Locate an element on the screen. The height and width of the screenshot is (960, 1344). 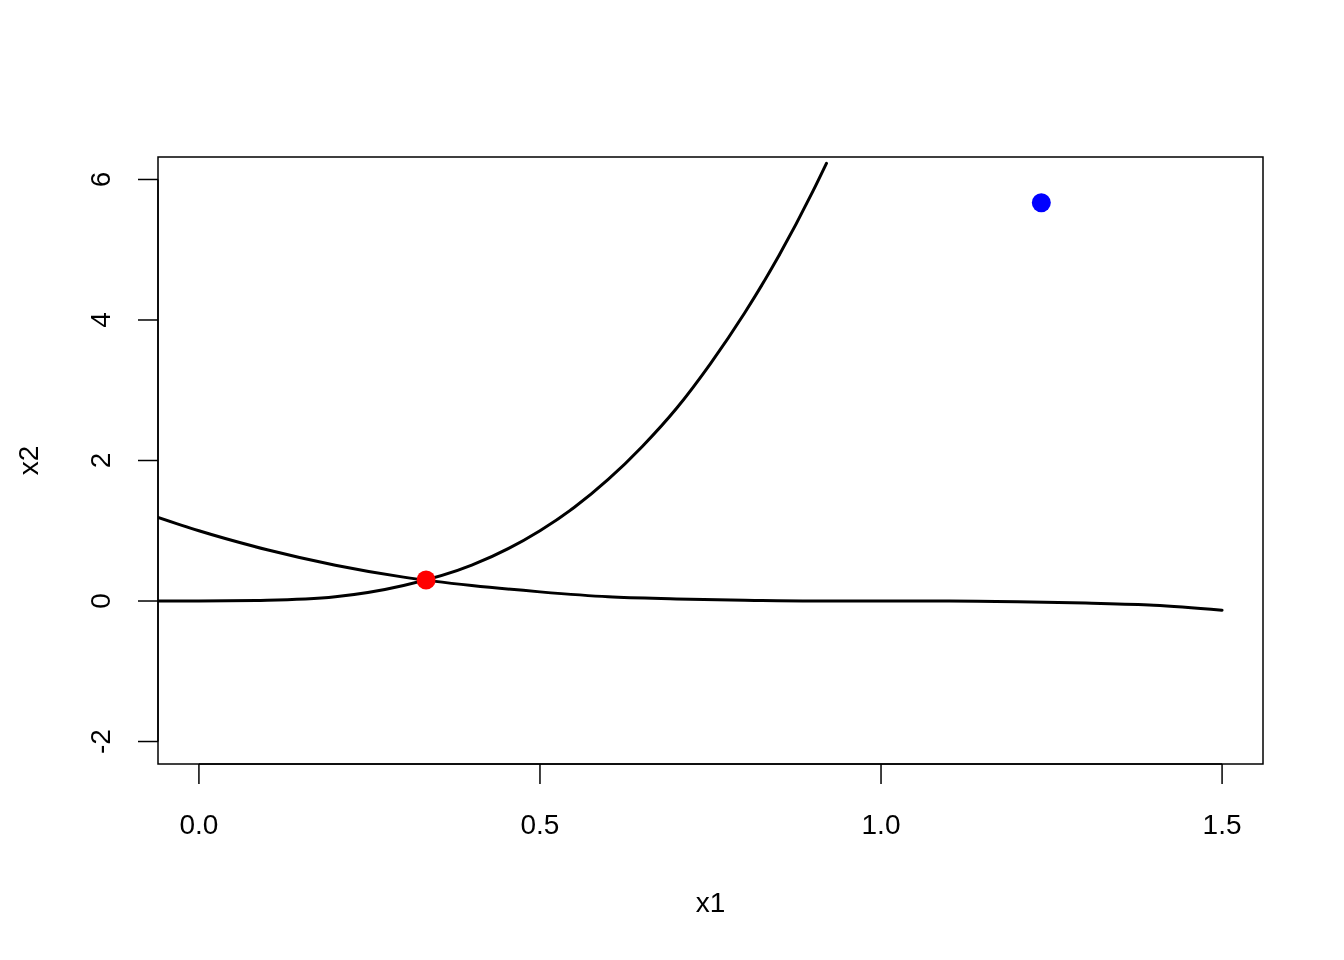
y-tick-label: 2 is located at coordinates (100, 460).